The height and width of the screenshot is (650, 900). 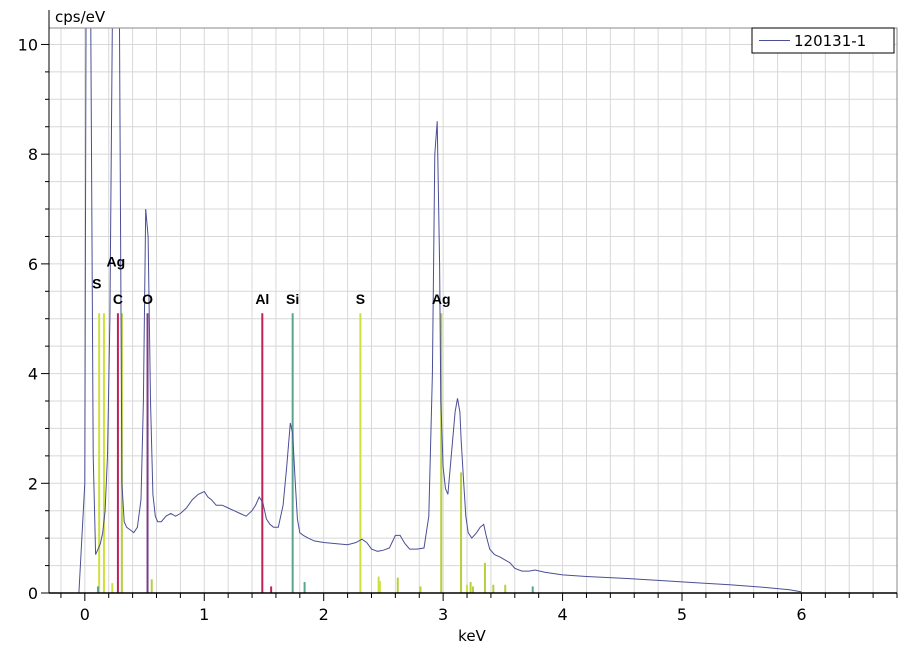 I want to click on y-tick-label: 0, so click(x=33, y=593).